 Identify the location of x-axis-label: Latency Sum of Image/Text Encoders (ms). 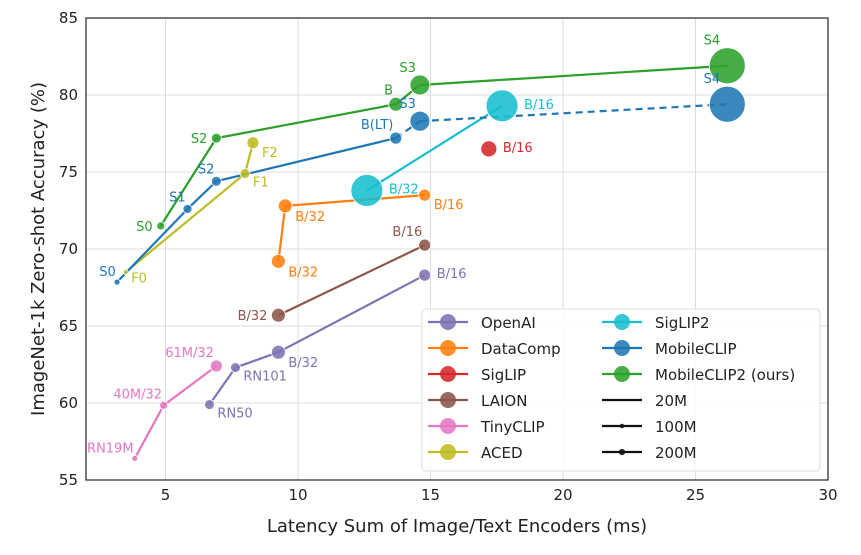
(457, 526).